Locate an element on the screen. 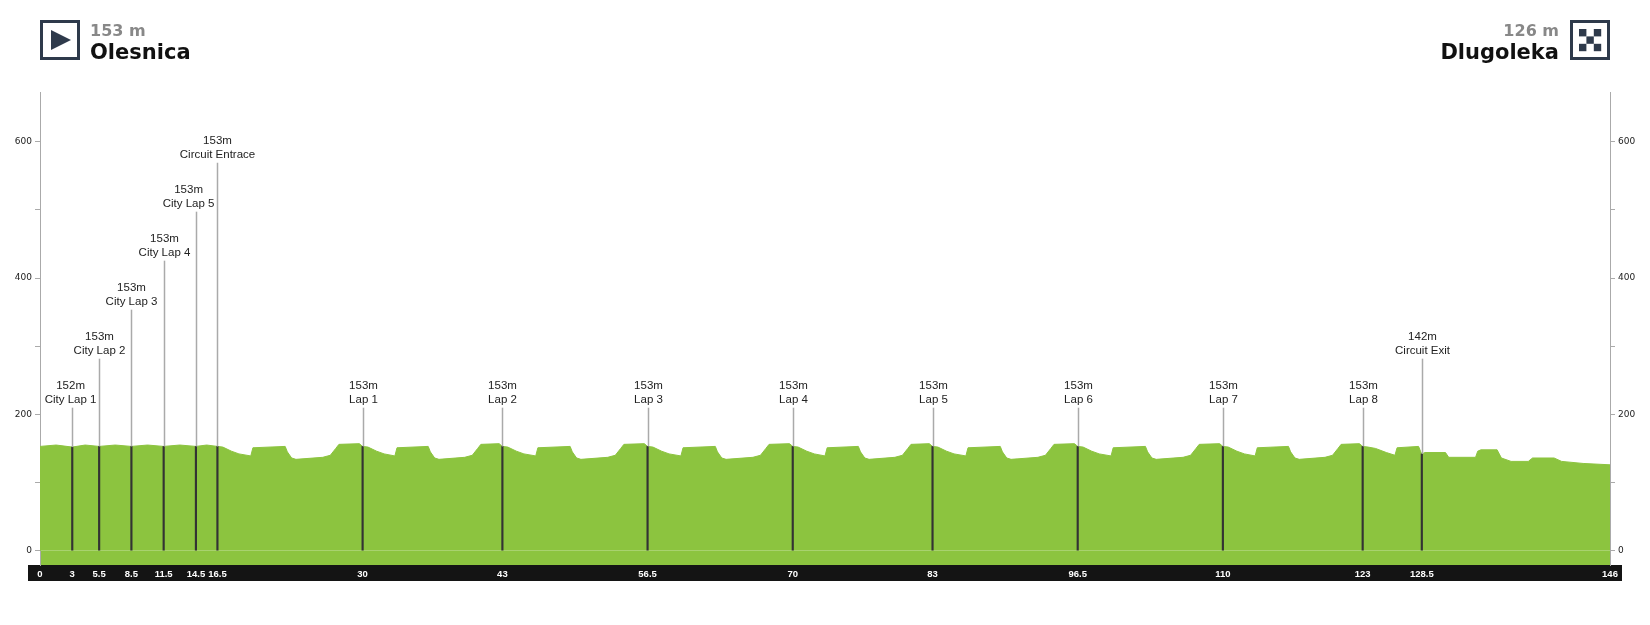 The image size is (1650, 625). x-tick-label: 96.5 is located at coordinates (1078, 573).